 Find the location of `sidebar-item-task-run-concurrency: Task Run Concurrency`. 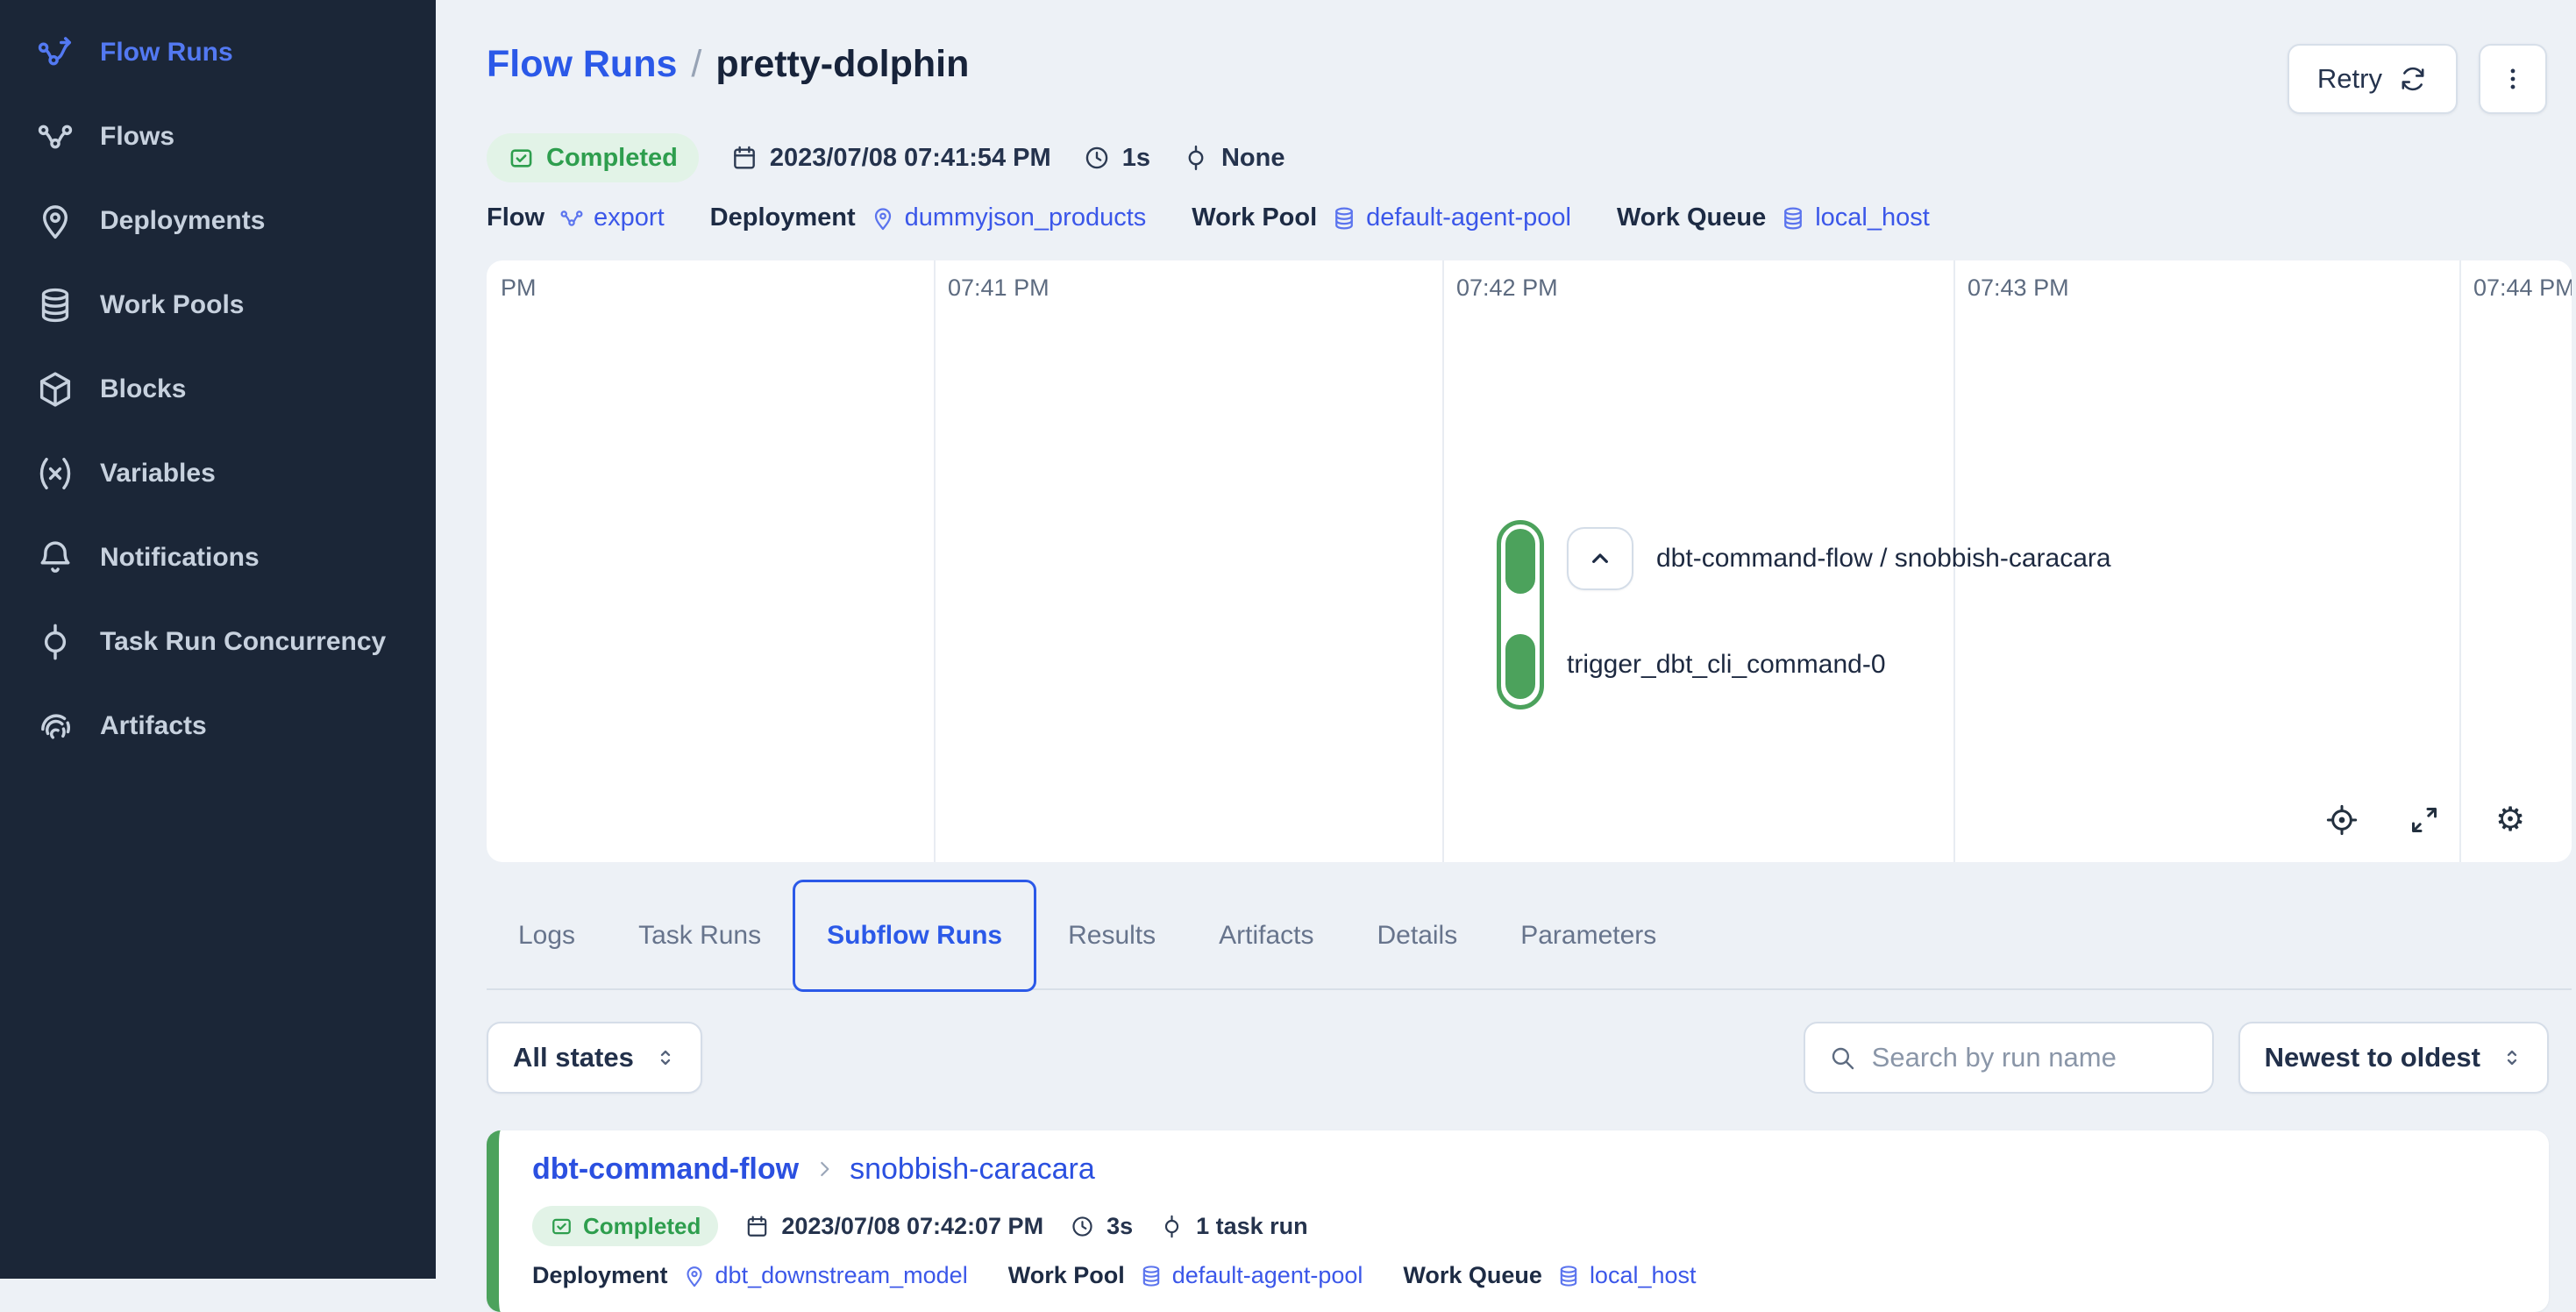

sidebar-item-task-run-concurrency: Task Run Concurrency is located at coordinates (218, 642).